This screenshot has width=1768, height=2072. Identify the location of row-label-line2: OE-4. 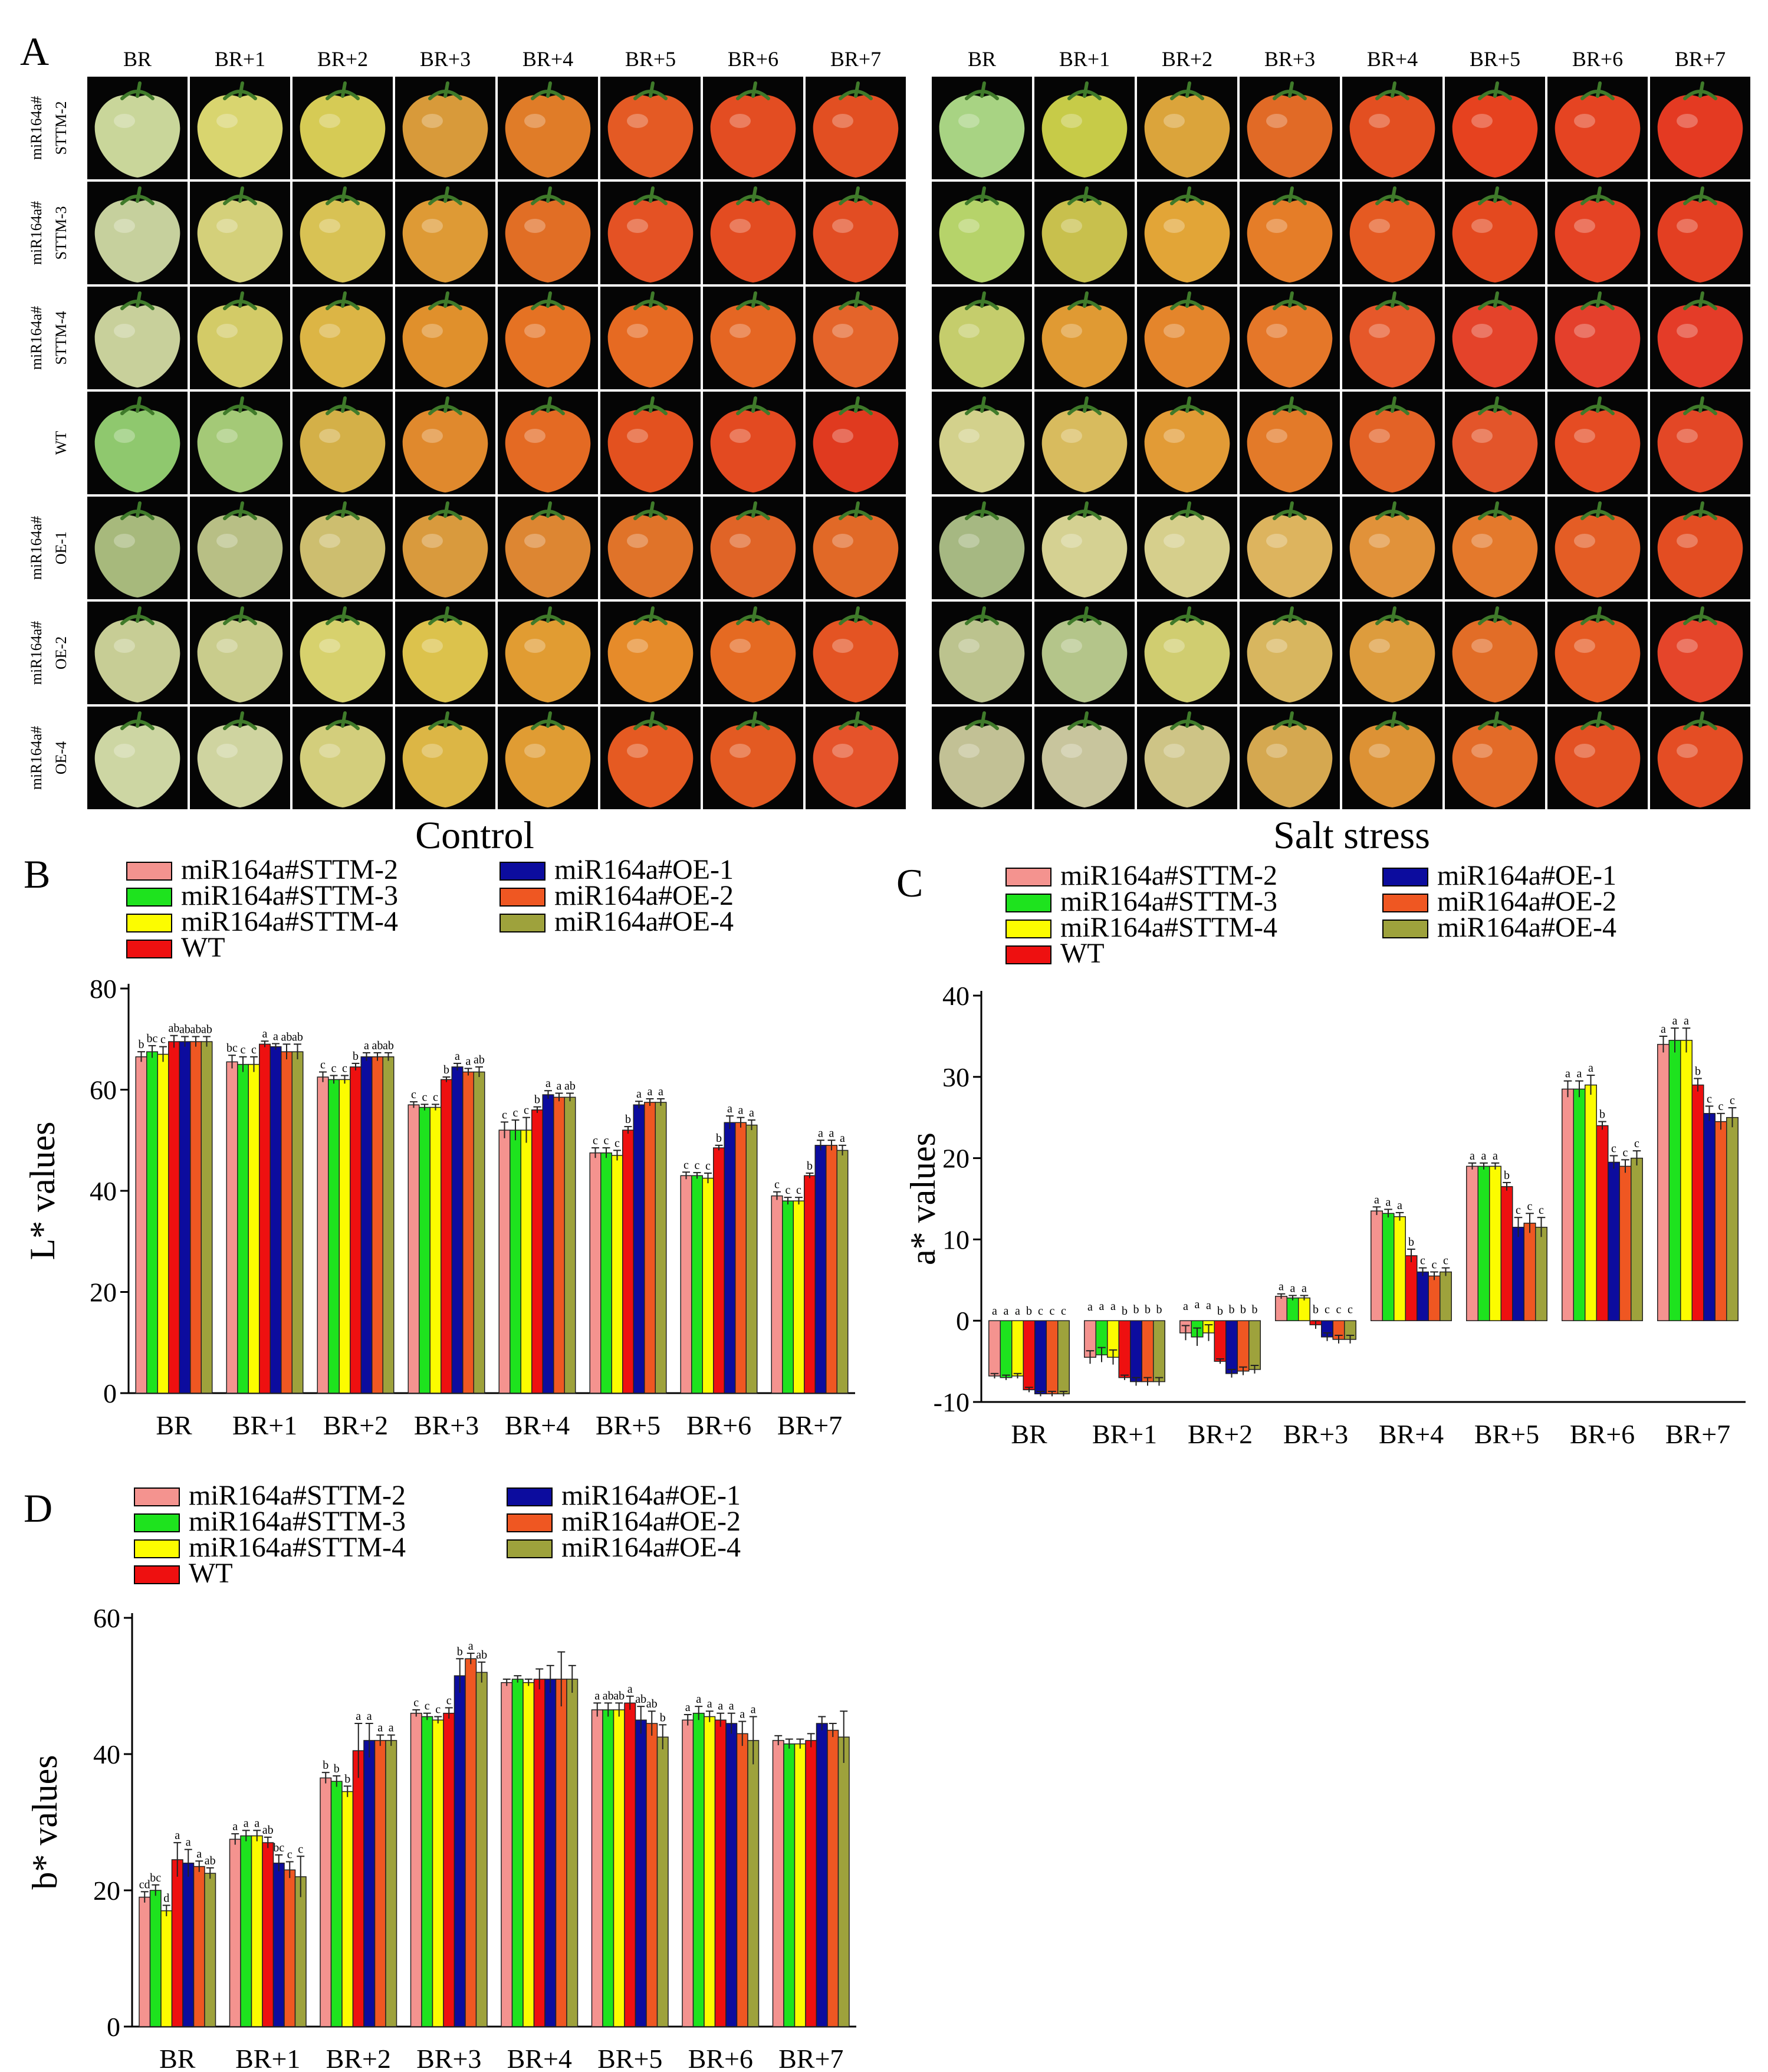
(61, 757).